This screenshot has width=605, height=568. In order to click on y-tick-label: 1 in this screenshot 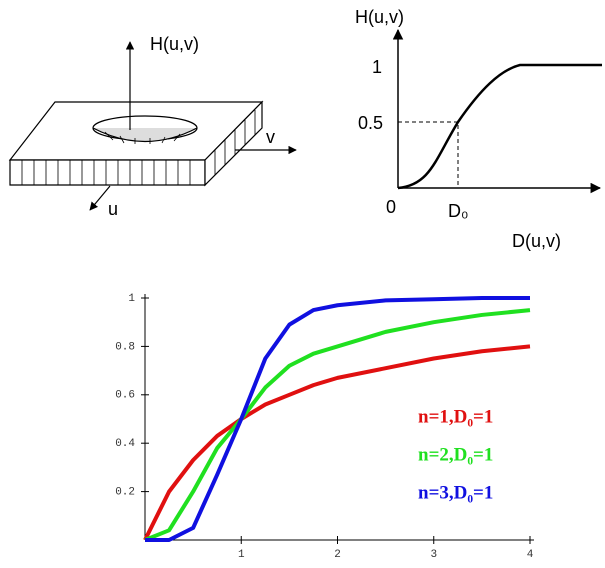, I will do `click(131, 299)`.